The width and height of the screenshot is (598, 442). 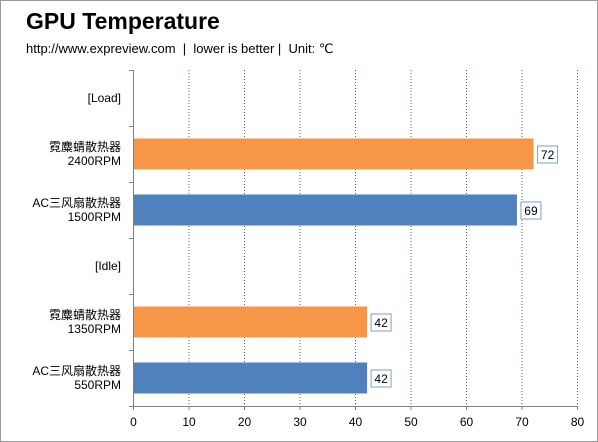 What do you see at coordinates (97, 385) in the screenshot?
I see `category-label: 550RPM` at bounding box center [97, 385].